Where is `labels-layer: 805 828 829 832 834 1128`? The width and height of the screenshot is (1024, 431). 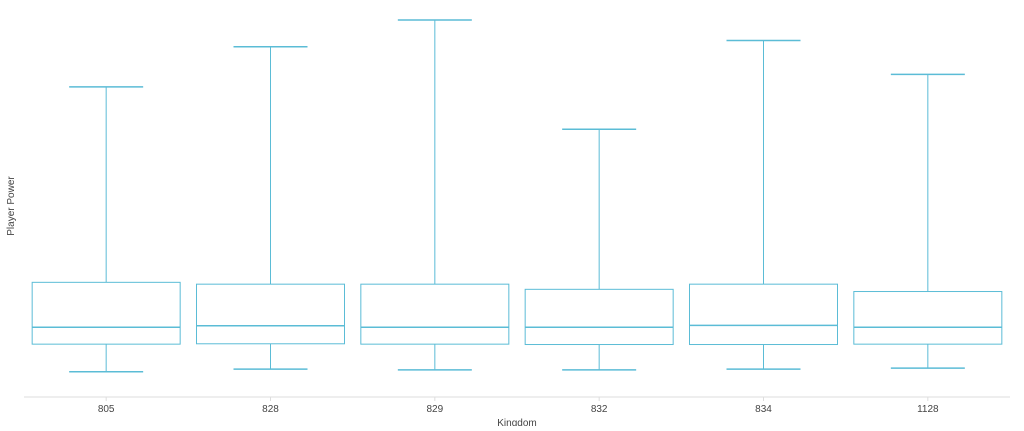
labels-layer: 805 828 829 832 834 1128 is located at coordinates (518, 409).